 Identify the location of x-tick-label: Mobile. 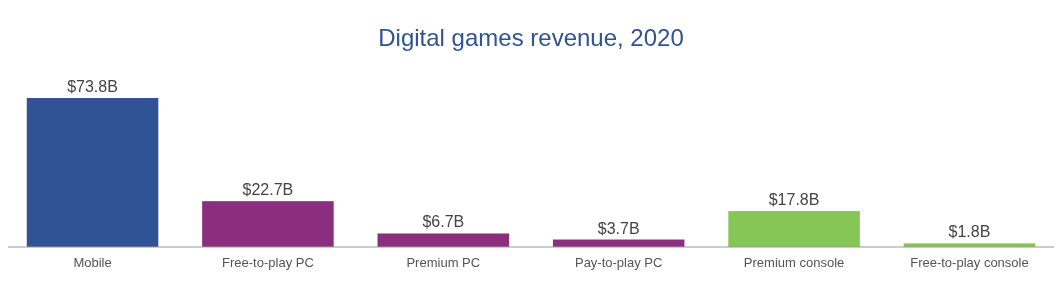
(92, 262).